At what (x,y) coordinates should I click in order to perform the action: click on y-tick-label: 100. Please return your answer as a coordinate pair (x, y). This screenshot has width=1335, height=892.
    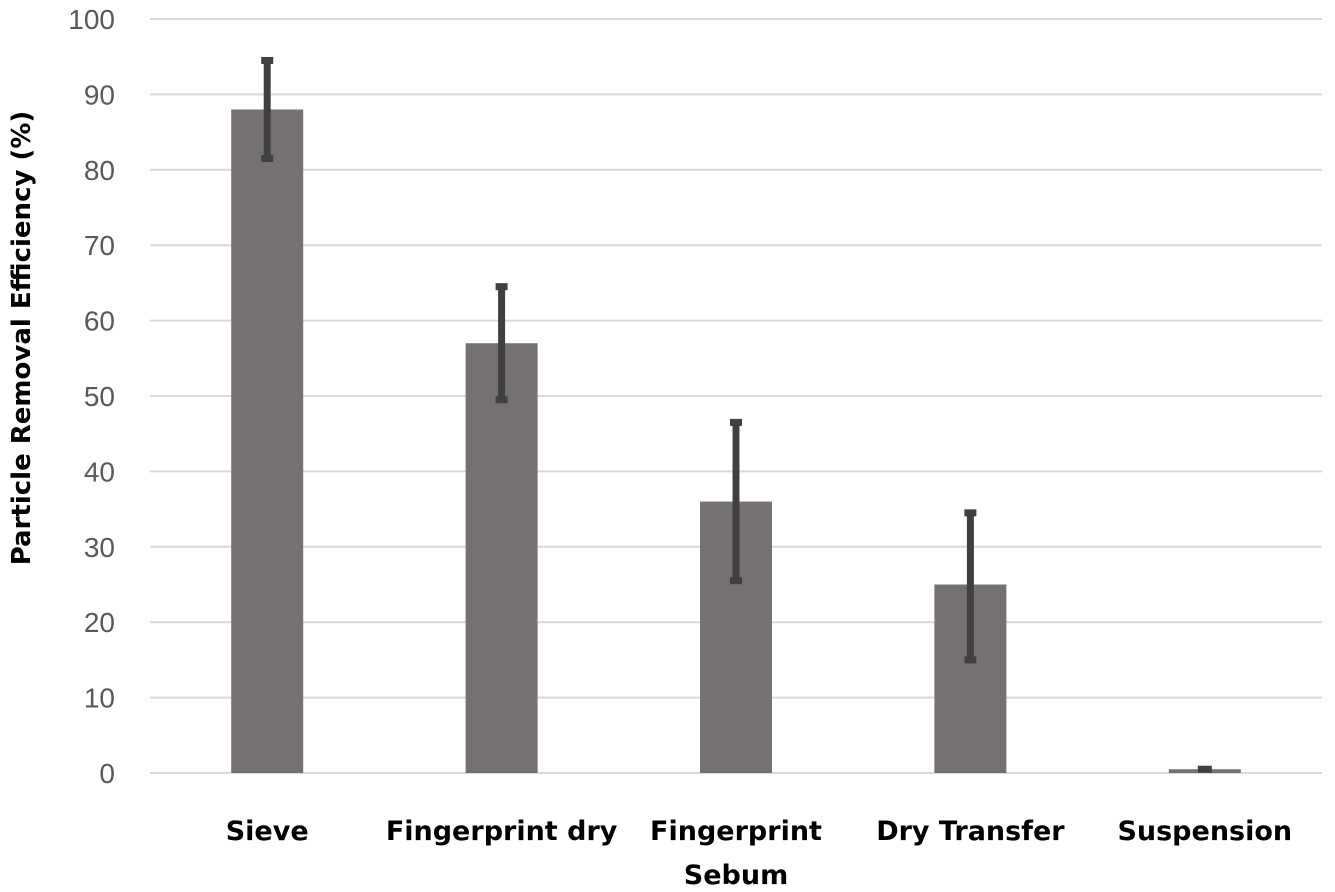
    Looking at the image, I should click on (91, 19).